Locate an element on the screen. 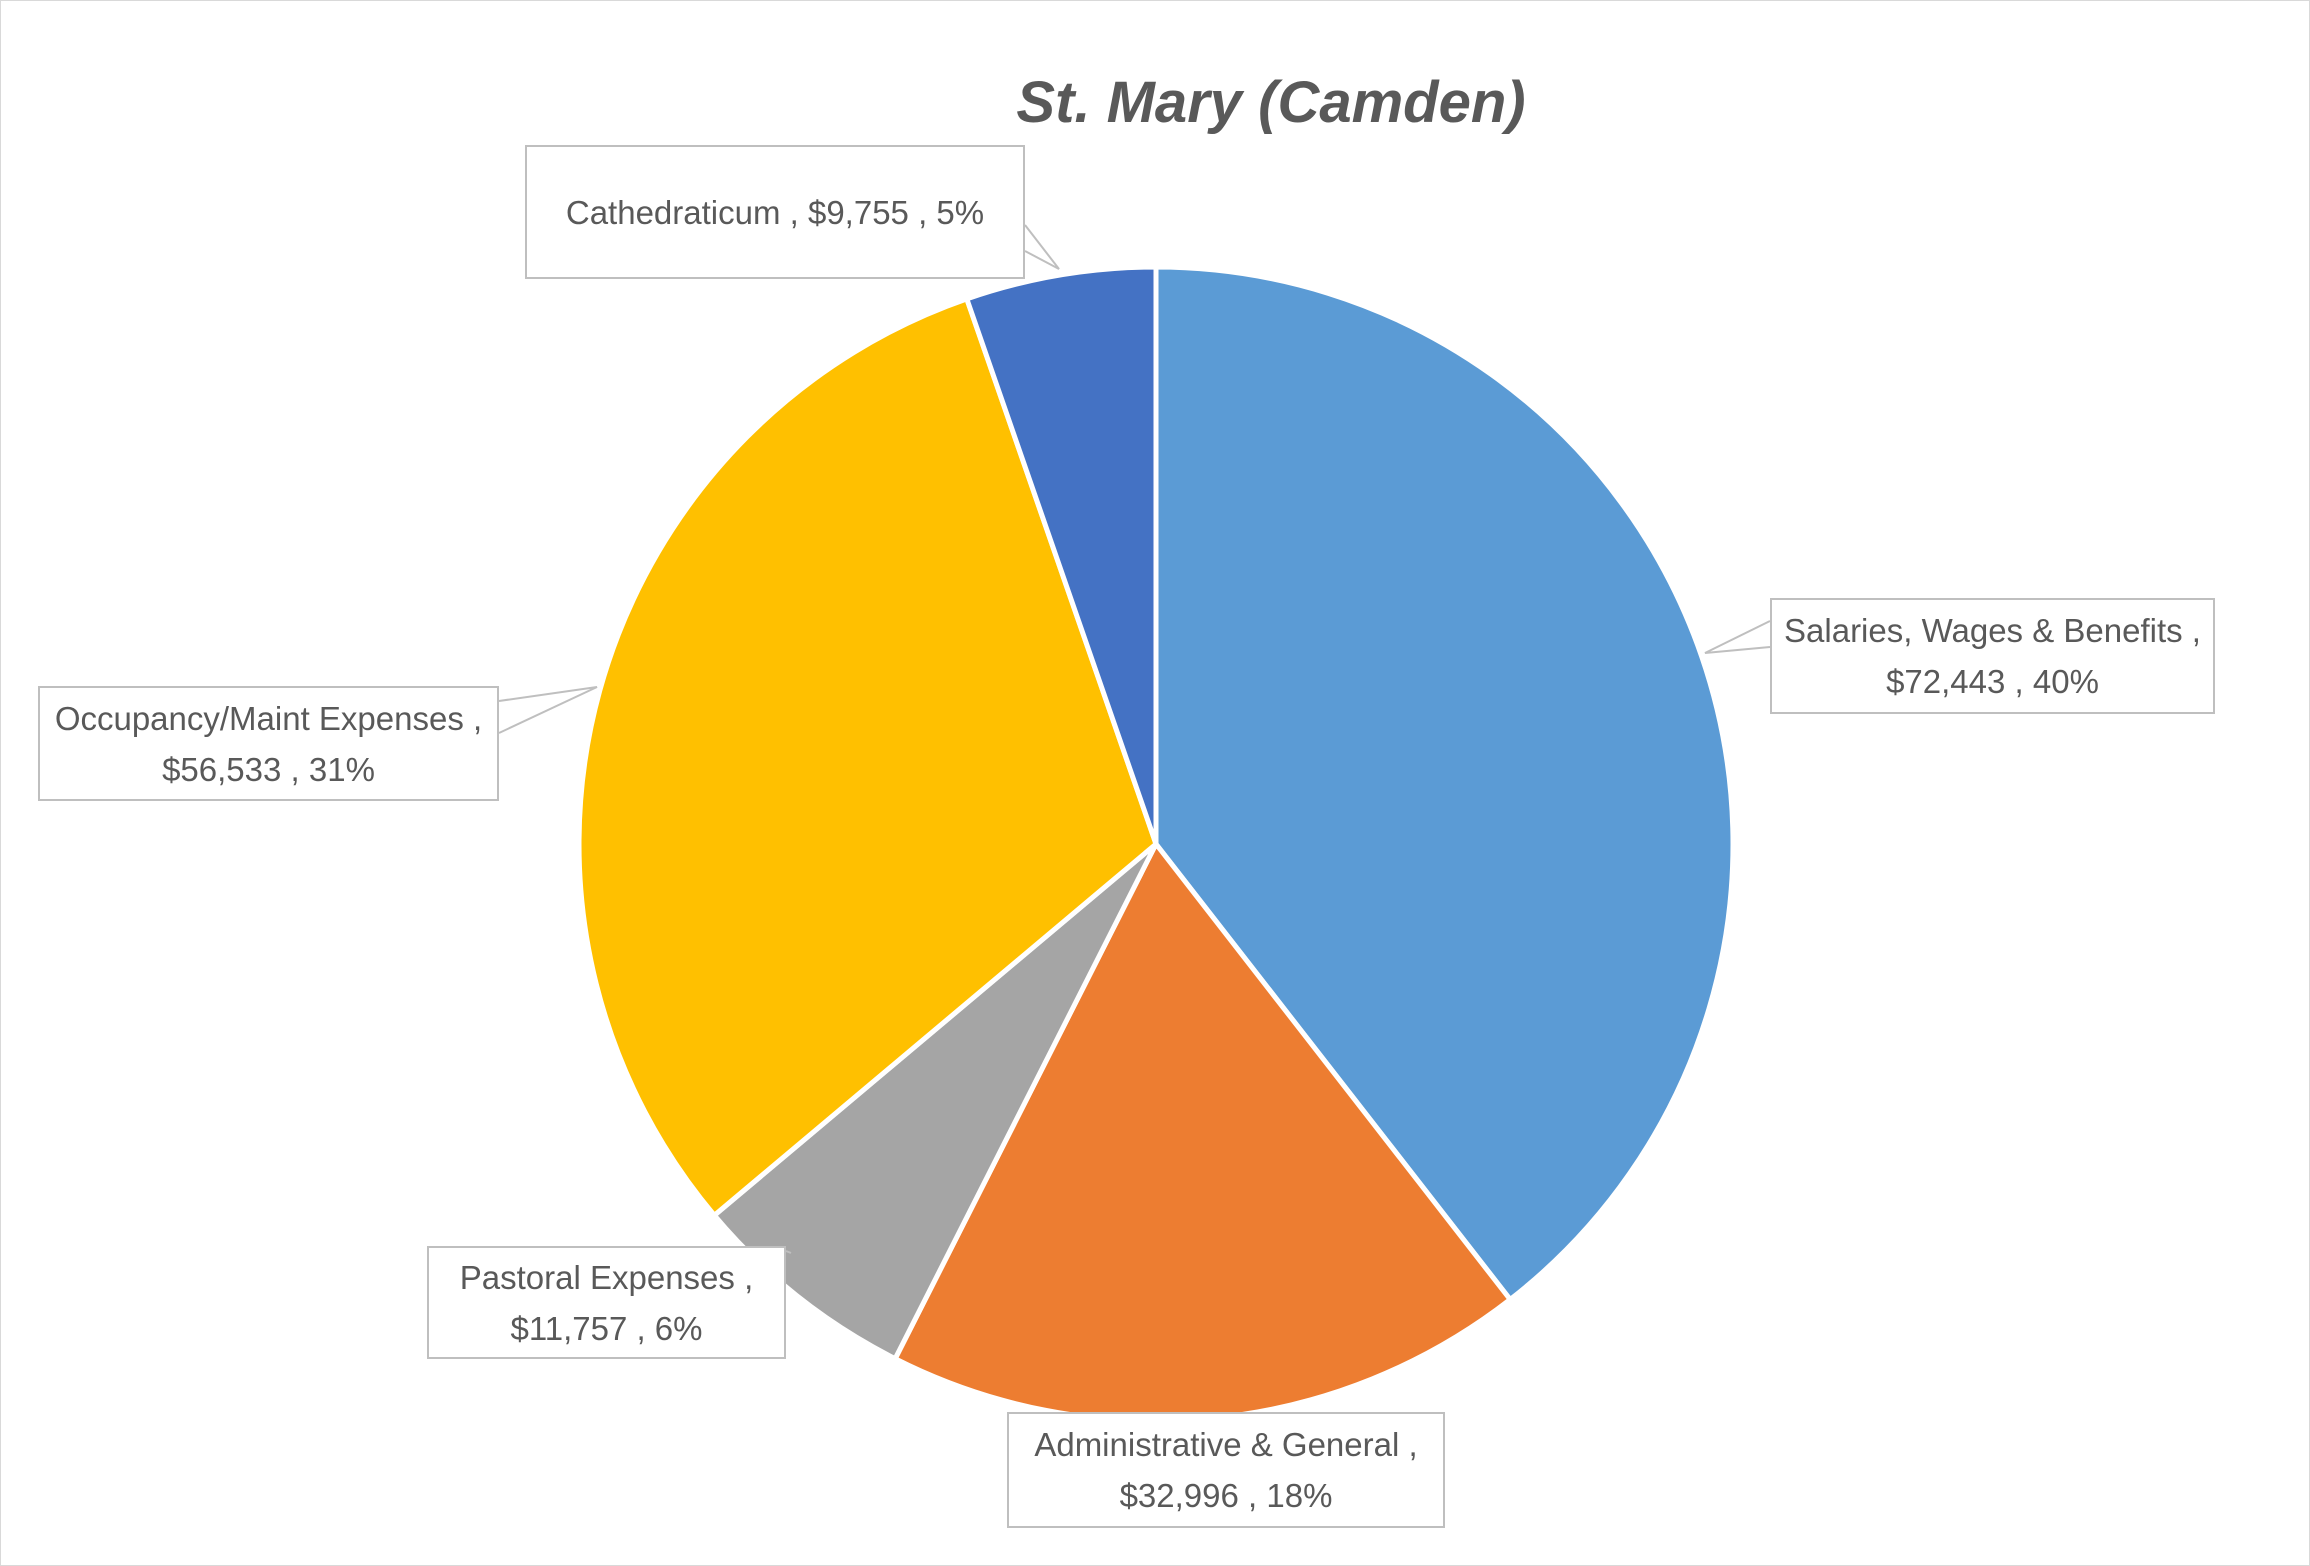  pie-slice-pastoral is located at coordinates (935, 1101).